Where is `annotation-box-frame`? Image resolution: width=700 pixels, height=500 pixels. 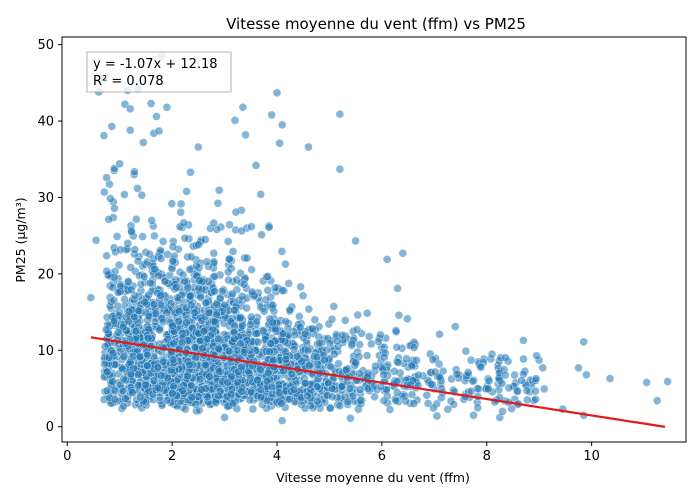 annotation-box-frame is located at coordinates (159, 72).